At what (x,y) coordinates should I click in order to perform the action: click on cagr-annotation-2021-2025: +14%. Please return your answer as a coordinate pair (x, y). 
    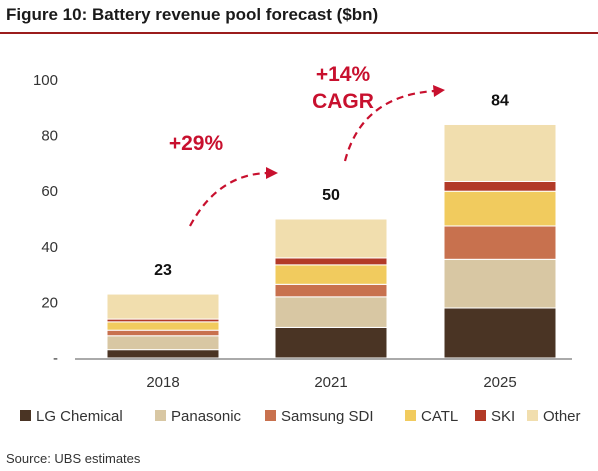
    Looking at the image, I should click on (343, 74).